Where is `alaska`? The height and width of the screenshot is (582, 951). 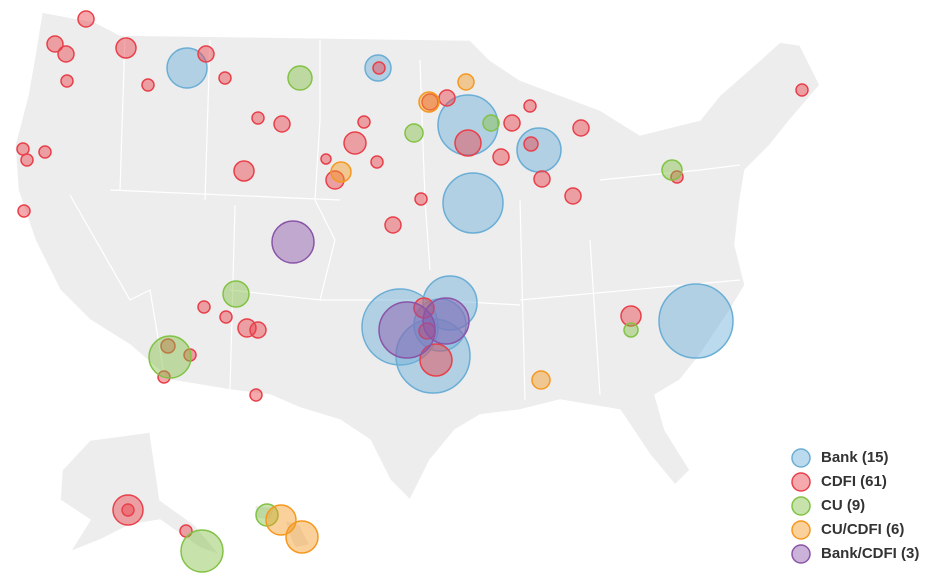 alaska is located at coordinates (141, 494).